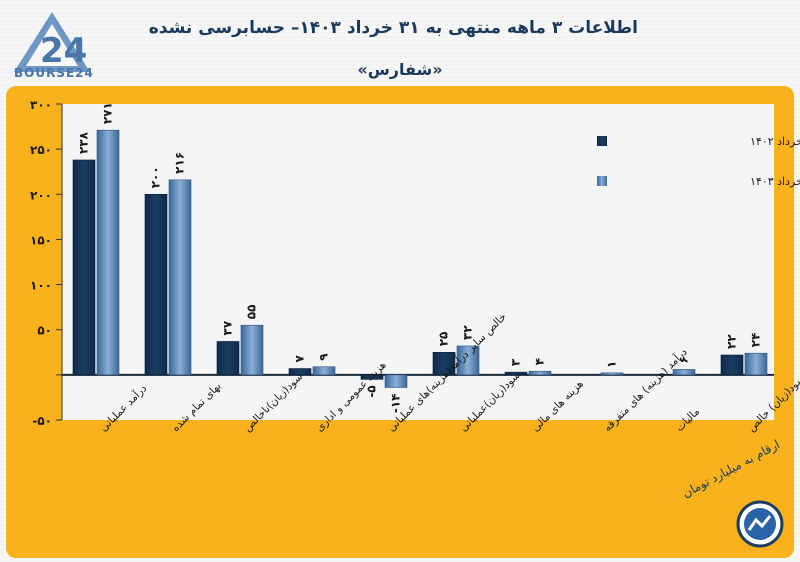 This screenshot has height=562, width=800. What do you see at coordinates (252, 312) in the screenshot?
I see `data-label: ۵۵` at bounding box center [252, 312].